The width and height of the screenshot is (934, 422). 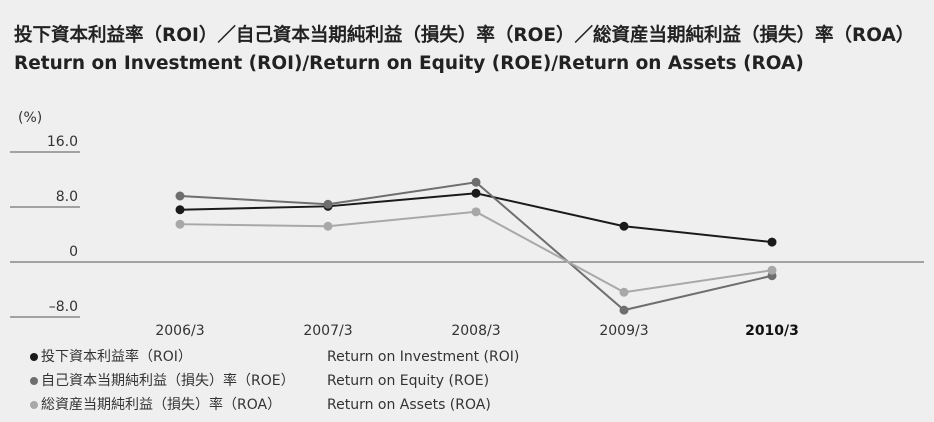 What do you see at coordinates (116, 356) in the screenshot?
I see `legend-label: 投下資本利益率（ROI）` at bounding box center [116, 356].